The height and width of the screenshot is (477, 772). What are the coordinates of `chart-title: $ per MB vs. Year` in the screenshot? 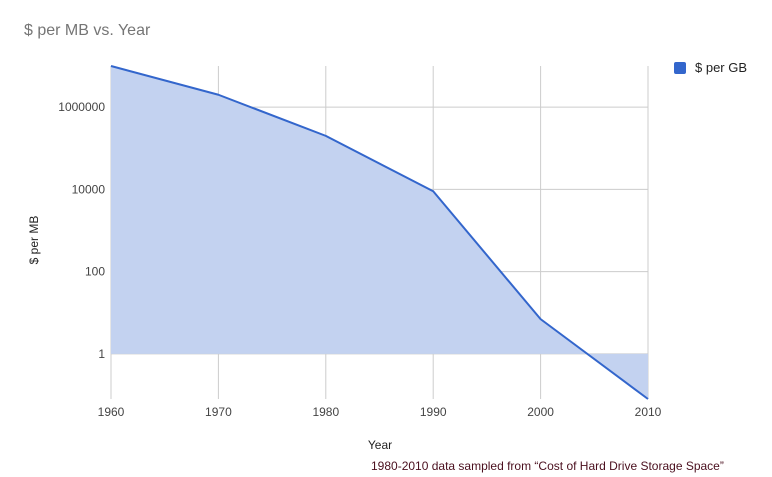 It's located at (87, 30).